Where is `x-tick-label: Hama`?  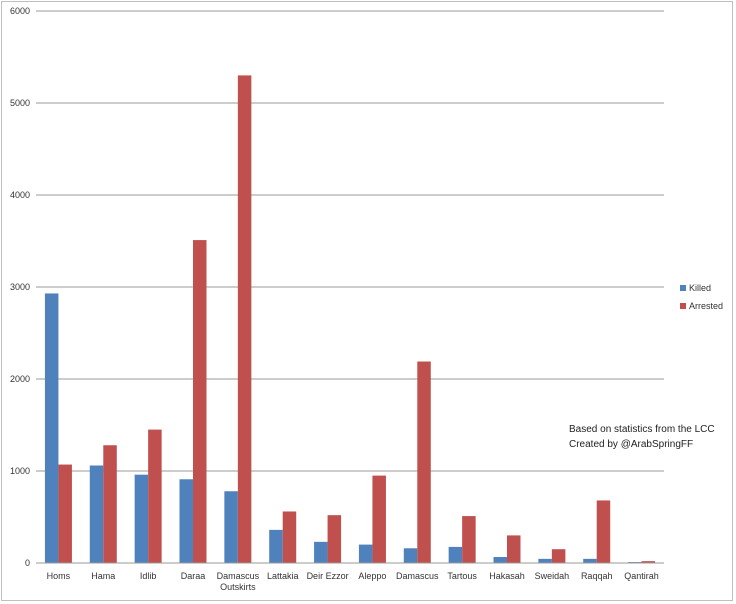 x-tick-label: Hama is located at coordinates (103, 576).